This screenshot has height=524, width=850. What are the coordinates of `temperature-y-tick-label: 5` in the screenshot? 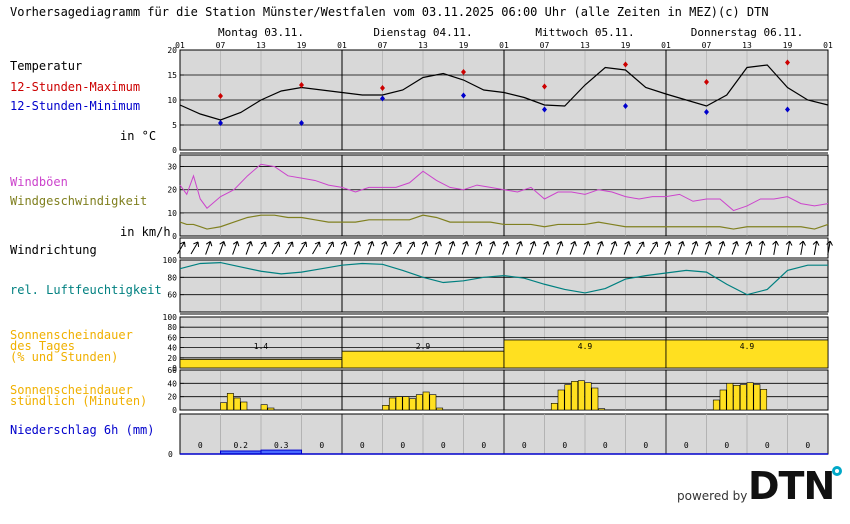 It's located at (174, 125).